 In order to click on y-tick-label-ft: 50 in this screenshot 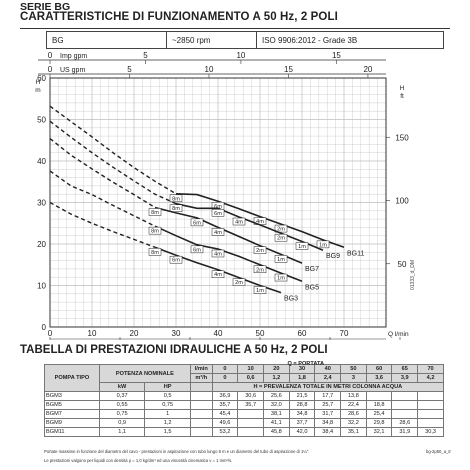, I will do `click(402, 264)`.